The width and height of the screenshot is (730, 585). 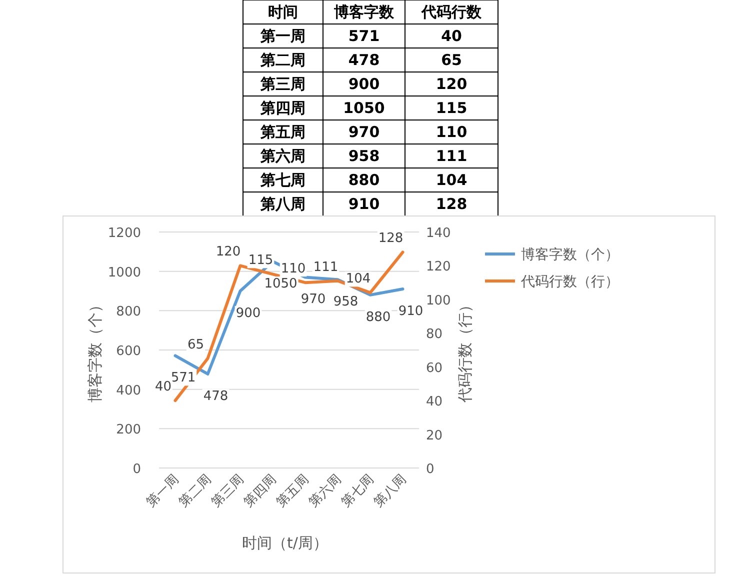 What do you see at coordinates (465, 351) in the screenshot?
I see `y2-axis-title: 代码行数（行）` at bounding box center [465, 351].